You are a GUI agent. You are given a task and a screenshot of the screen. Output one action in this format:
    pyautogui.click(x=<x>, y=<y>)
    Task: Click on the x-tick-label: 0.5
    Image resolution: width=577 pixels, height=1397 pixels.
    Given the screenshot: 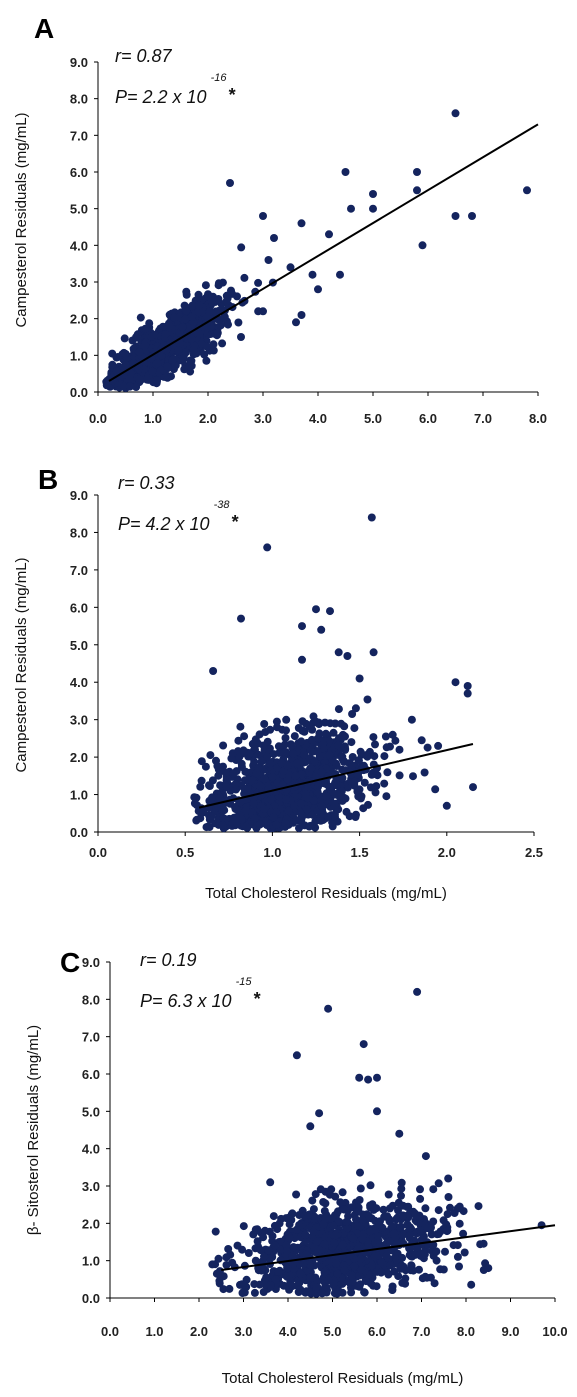 What is the action you would take?
    pyautogui.click(x=185, y=852)
    